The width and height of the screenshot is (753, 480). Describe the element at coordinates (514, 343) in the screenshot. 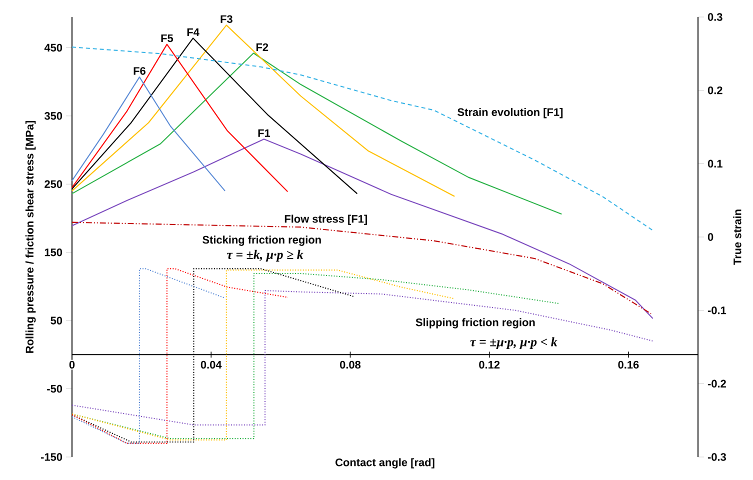

I see `annotation: τ = ±μ·p, μ·p < k` at that location.